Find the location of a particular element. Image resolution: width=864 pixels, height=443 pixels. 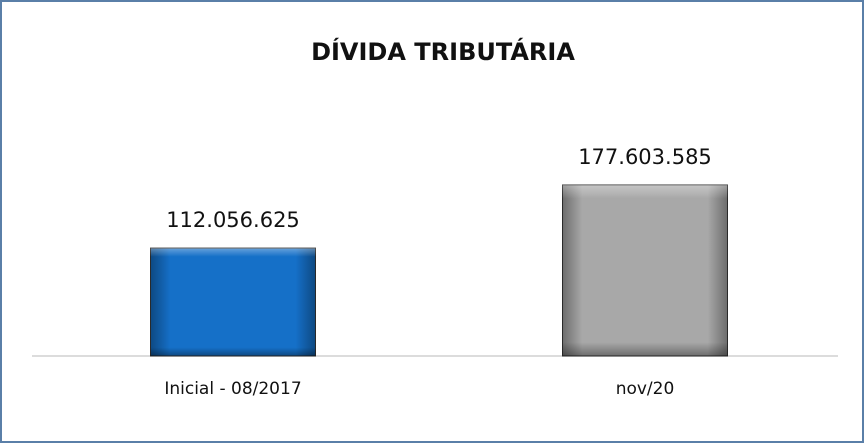

value-label: 112.056.625 is located at coordinates (233, 220).